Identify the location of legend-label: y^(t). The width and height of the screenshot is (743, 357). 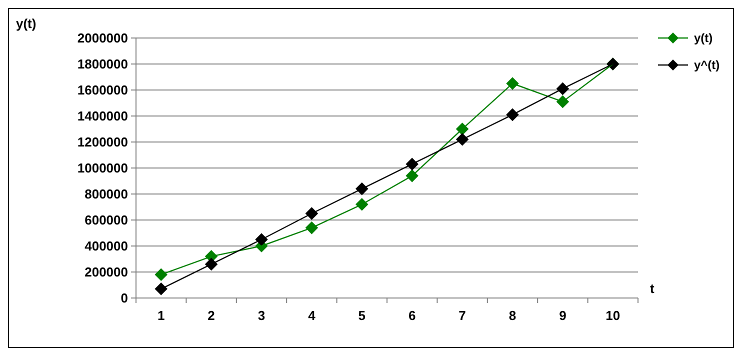
(707, 65).